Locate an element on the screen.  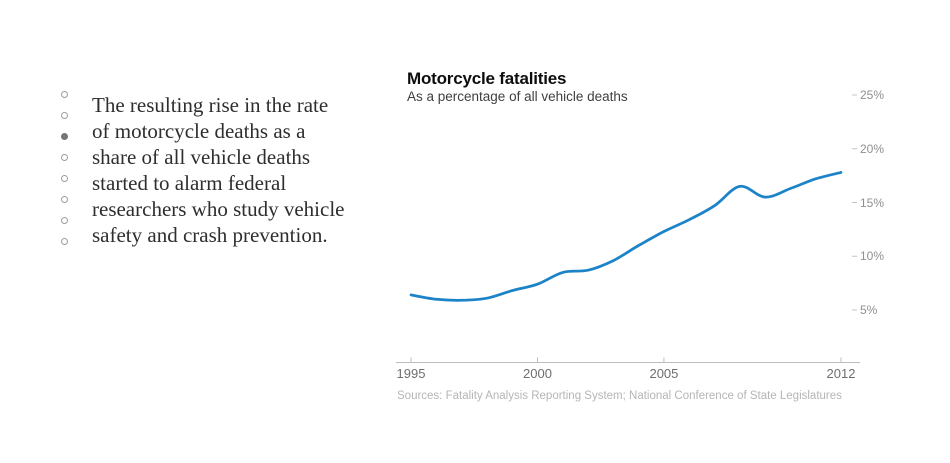
x-axis-label-2000: 2000 is located at coordinates (537, 373).